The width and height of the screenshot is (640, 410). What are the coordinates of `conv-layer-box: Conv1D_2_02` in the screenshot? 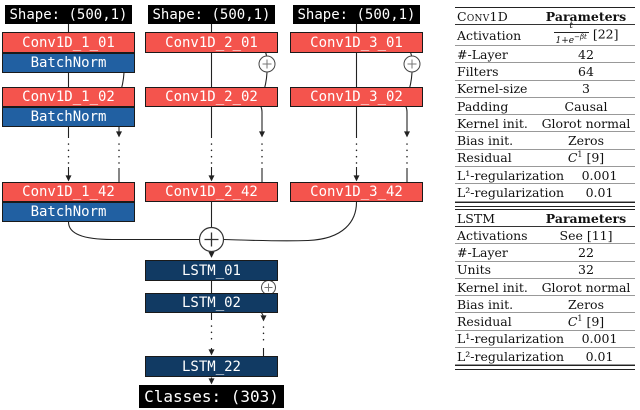 It's located at (211, 97).